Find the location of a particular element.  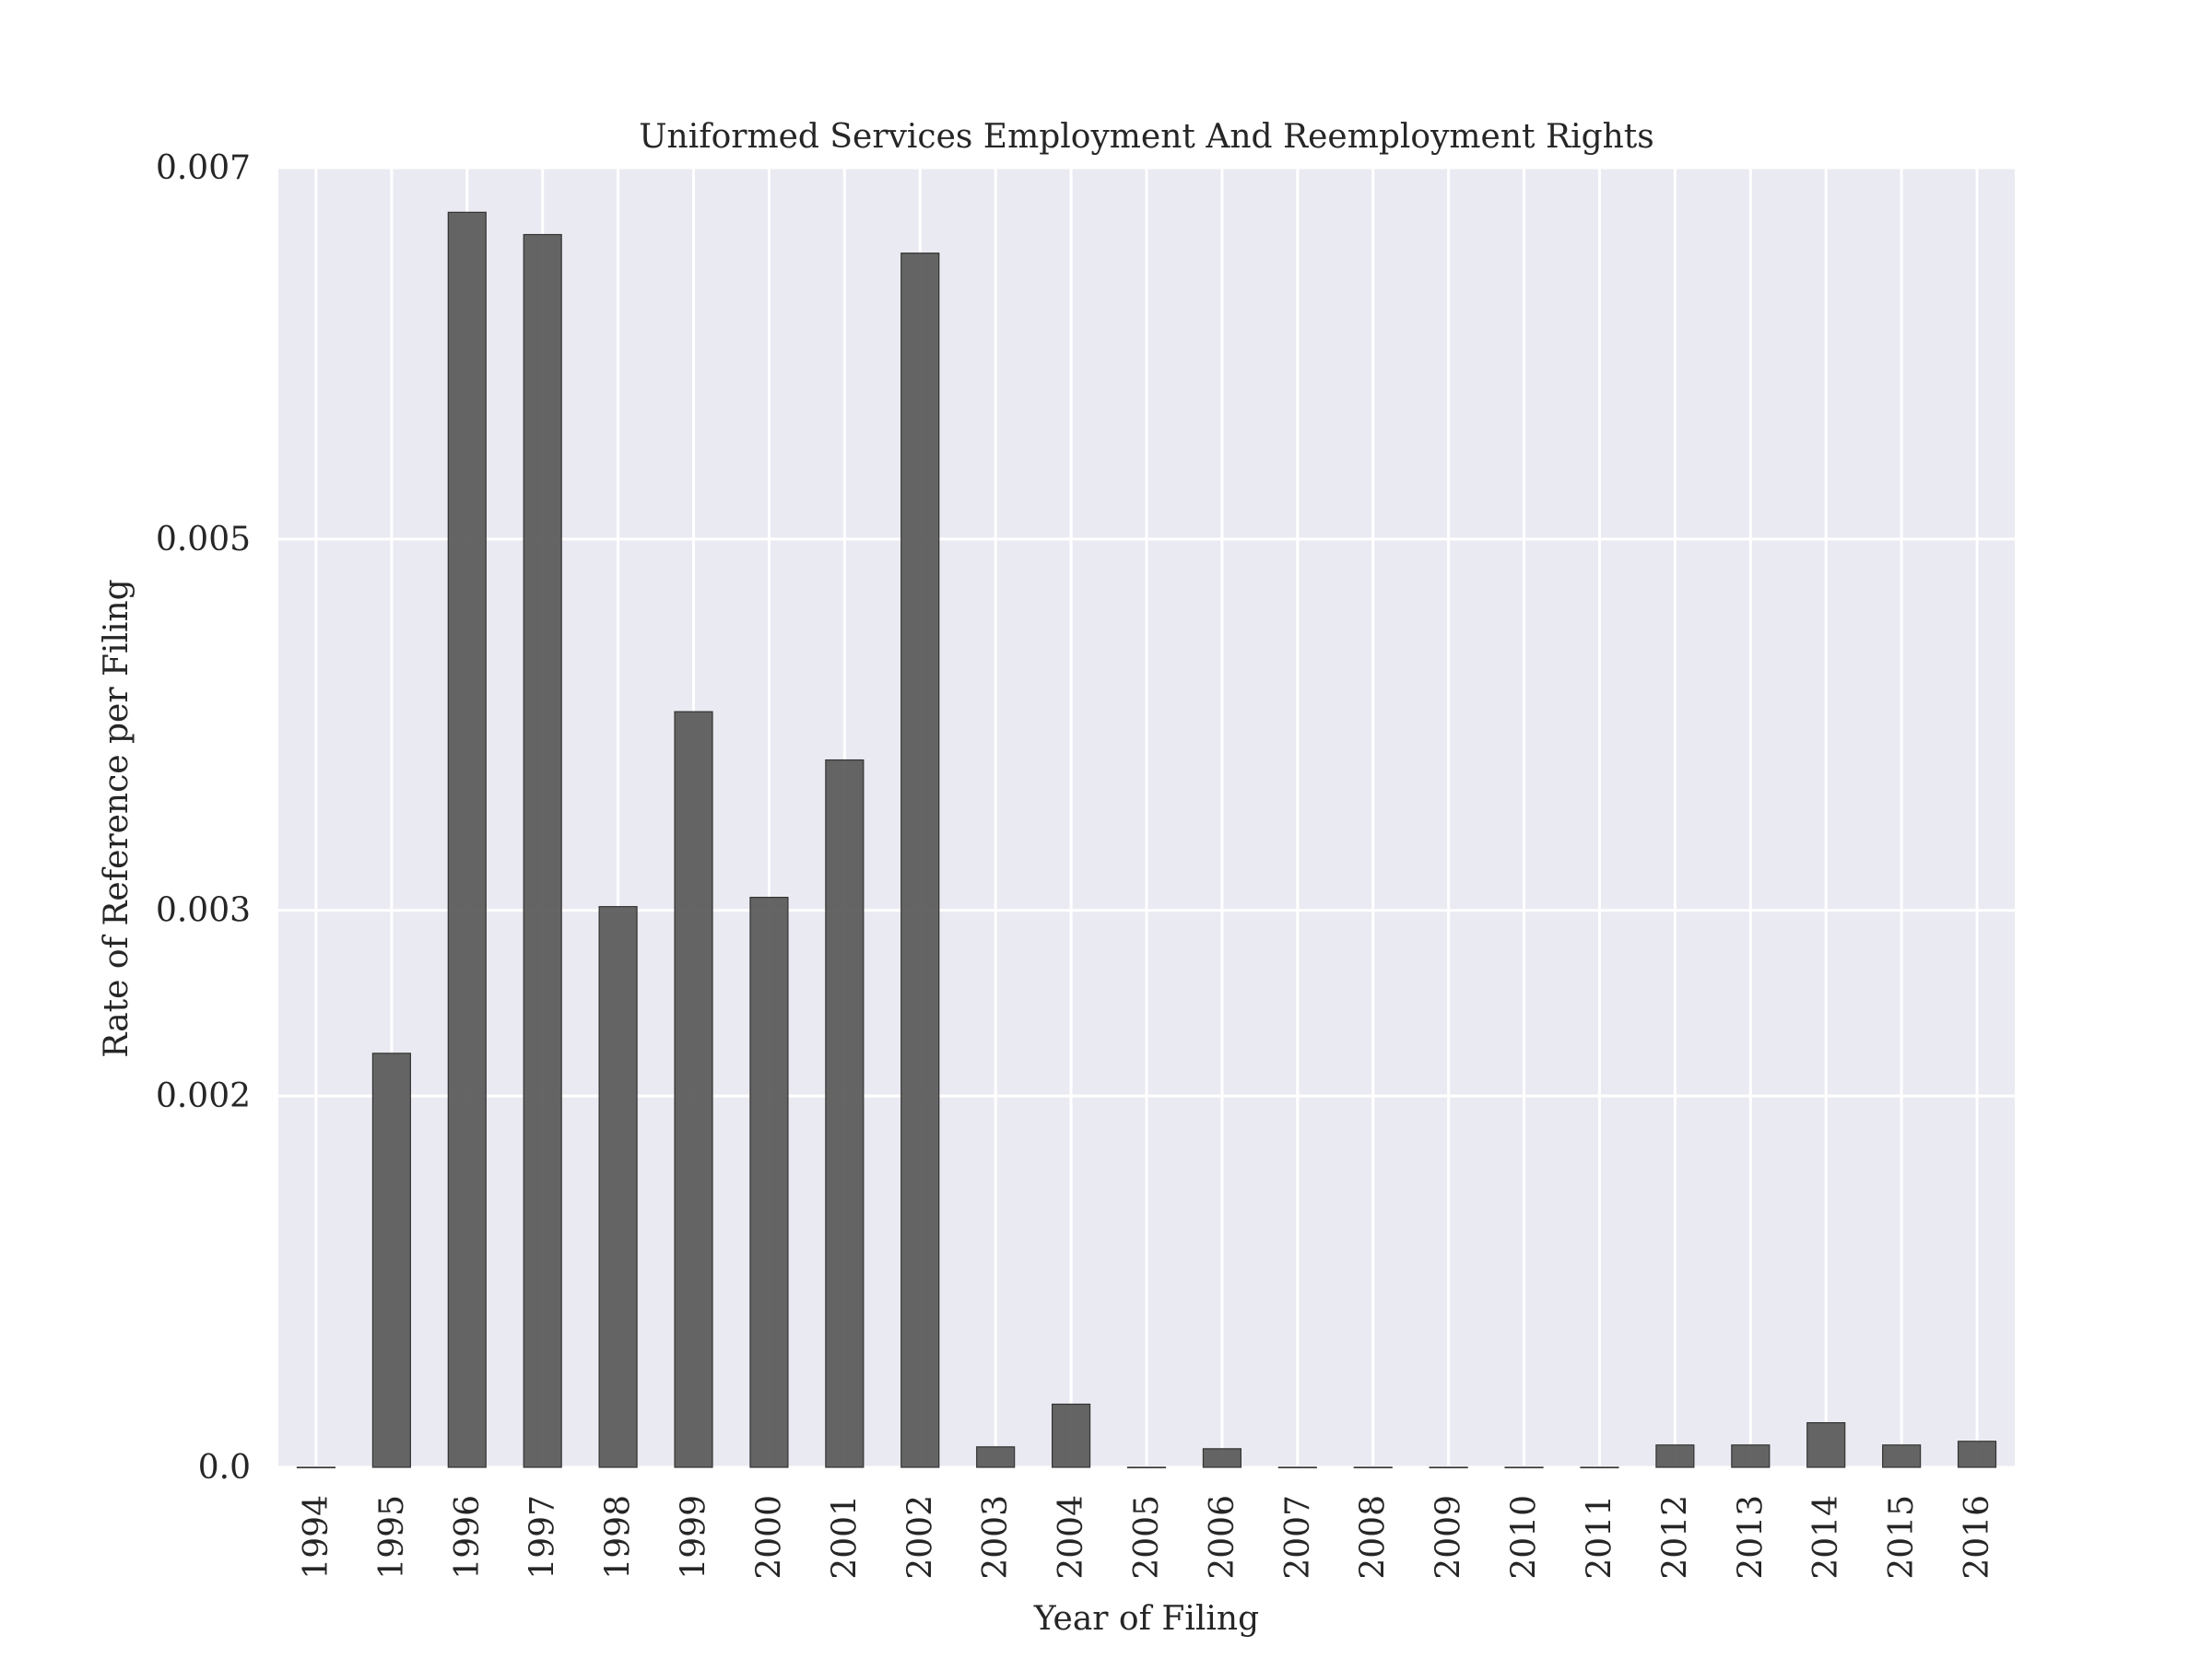

x-tick-label: 2001 is located at coordinates (845, 1537).